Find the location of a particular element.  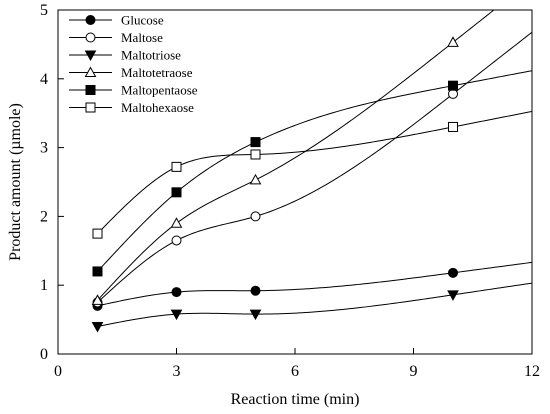

x-tick-label: 0 is located at coordinates (58, 371).